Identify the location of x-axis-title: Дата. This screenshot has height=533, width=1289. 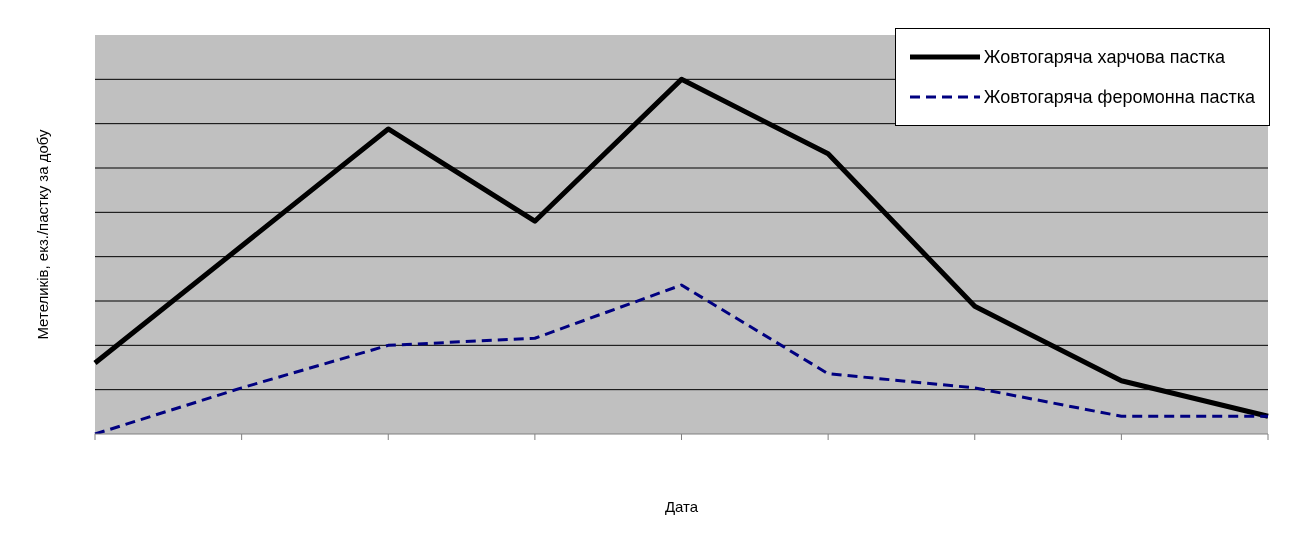
(681, 506).